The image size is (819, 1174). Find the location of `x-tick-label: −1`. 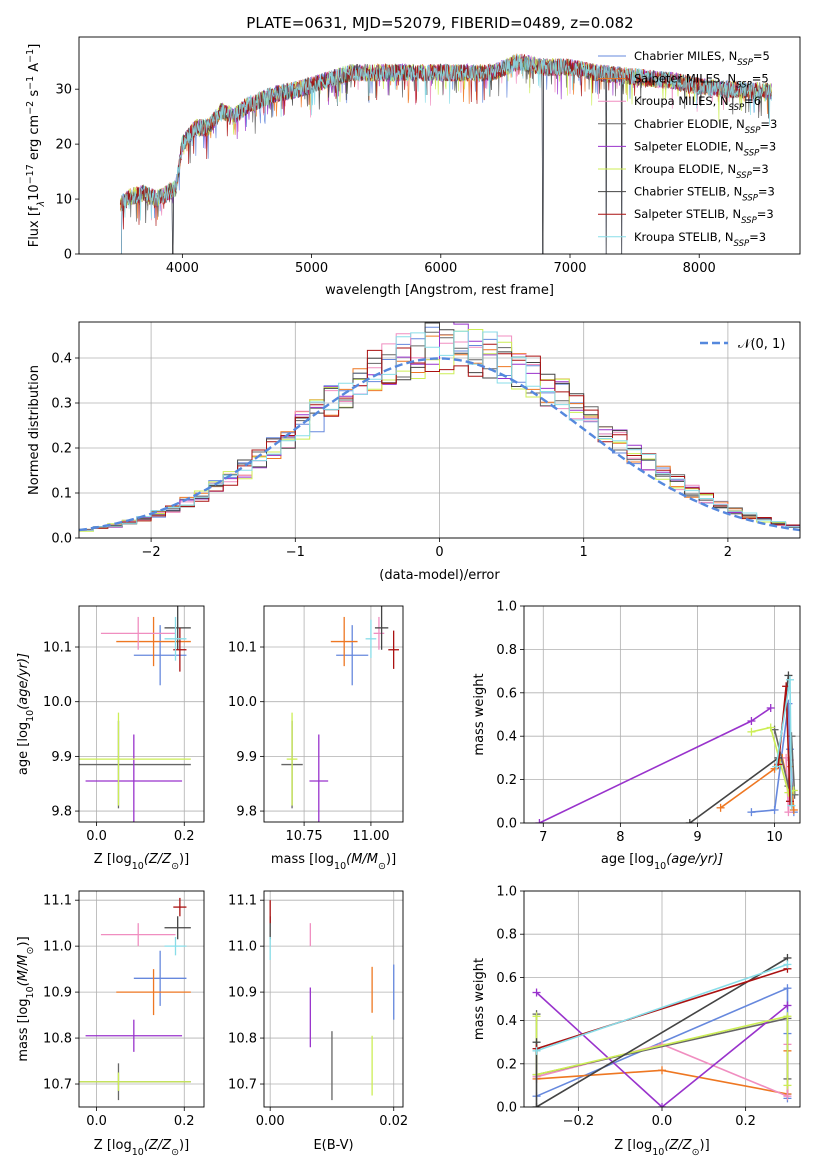

x-tick-label: −1 is located at coordinates (295, 552).